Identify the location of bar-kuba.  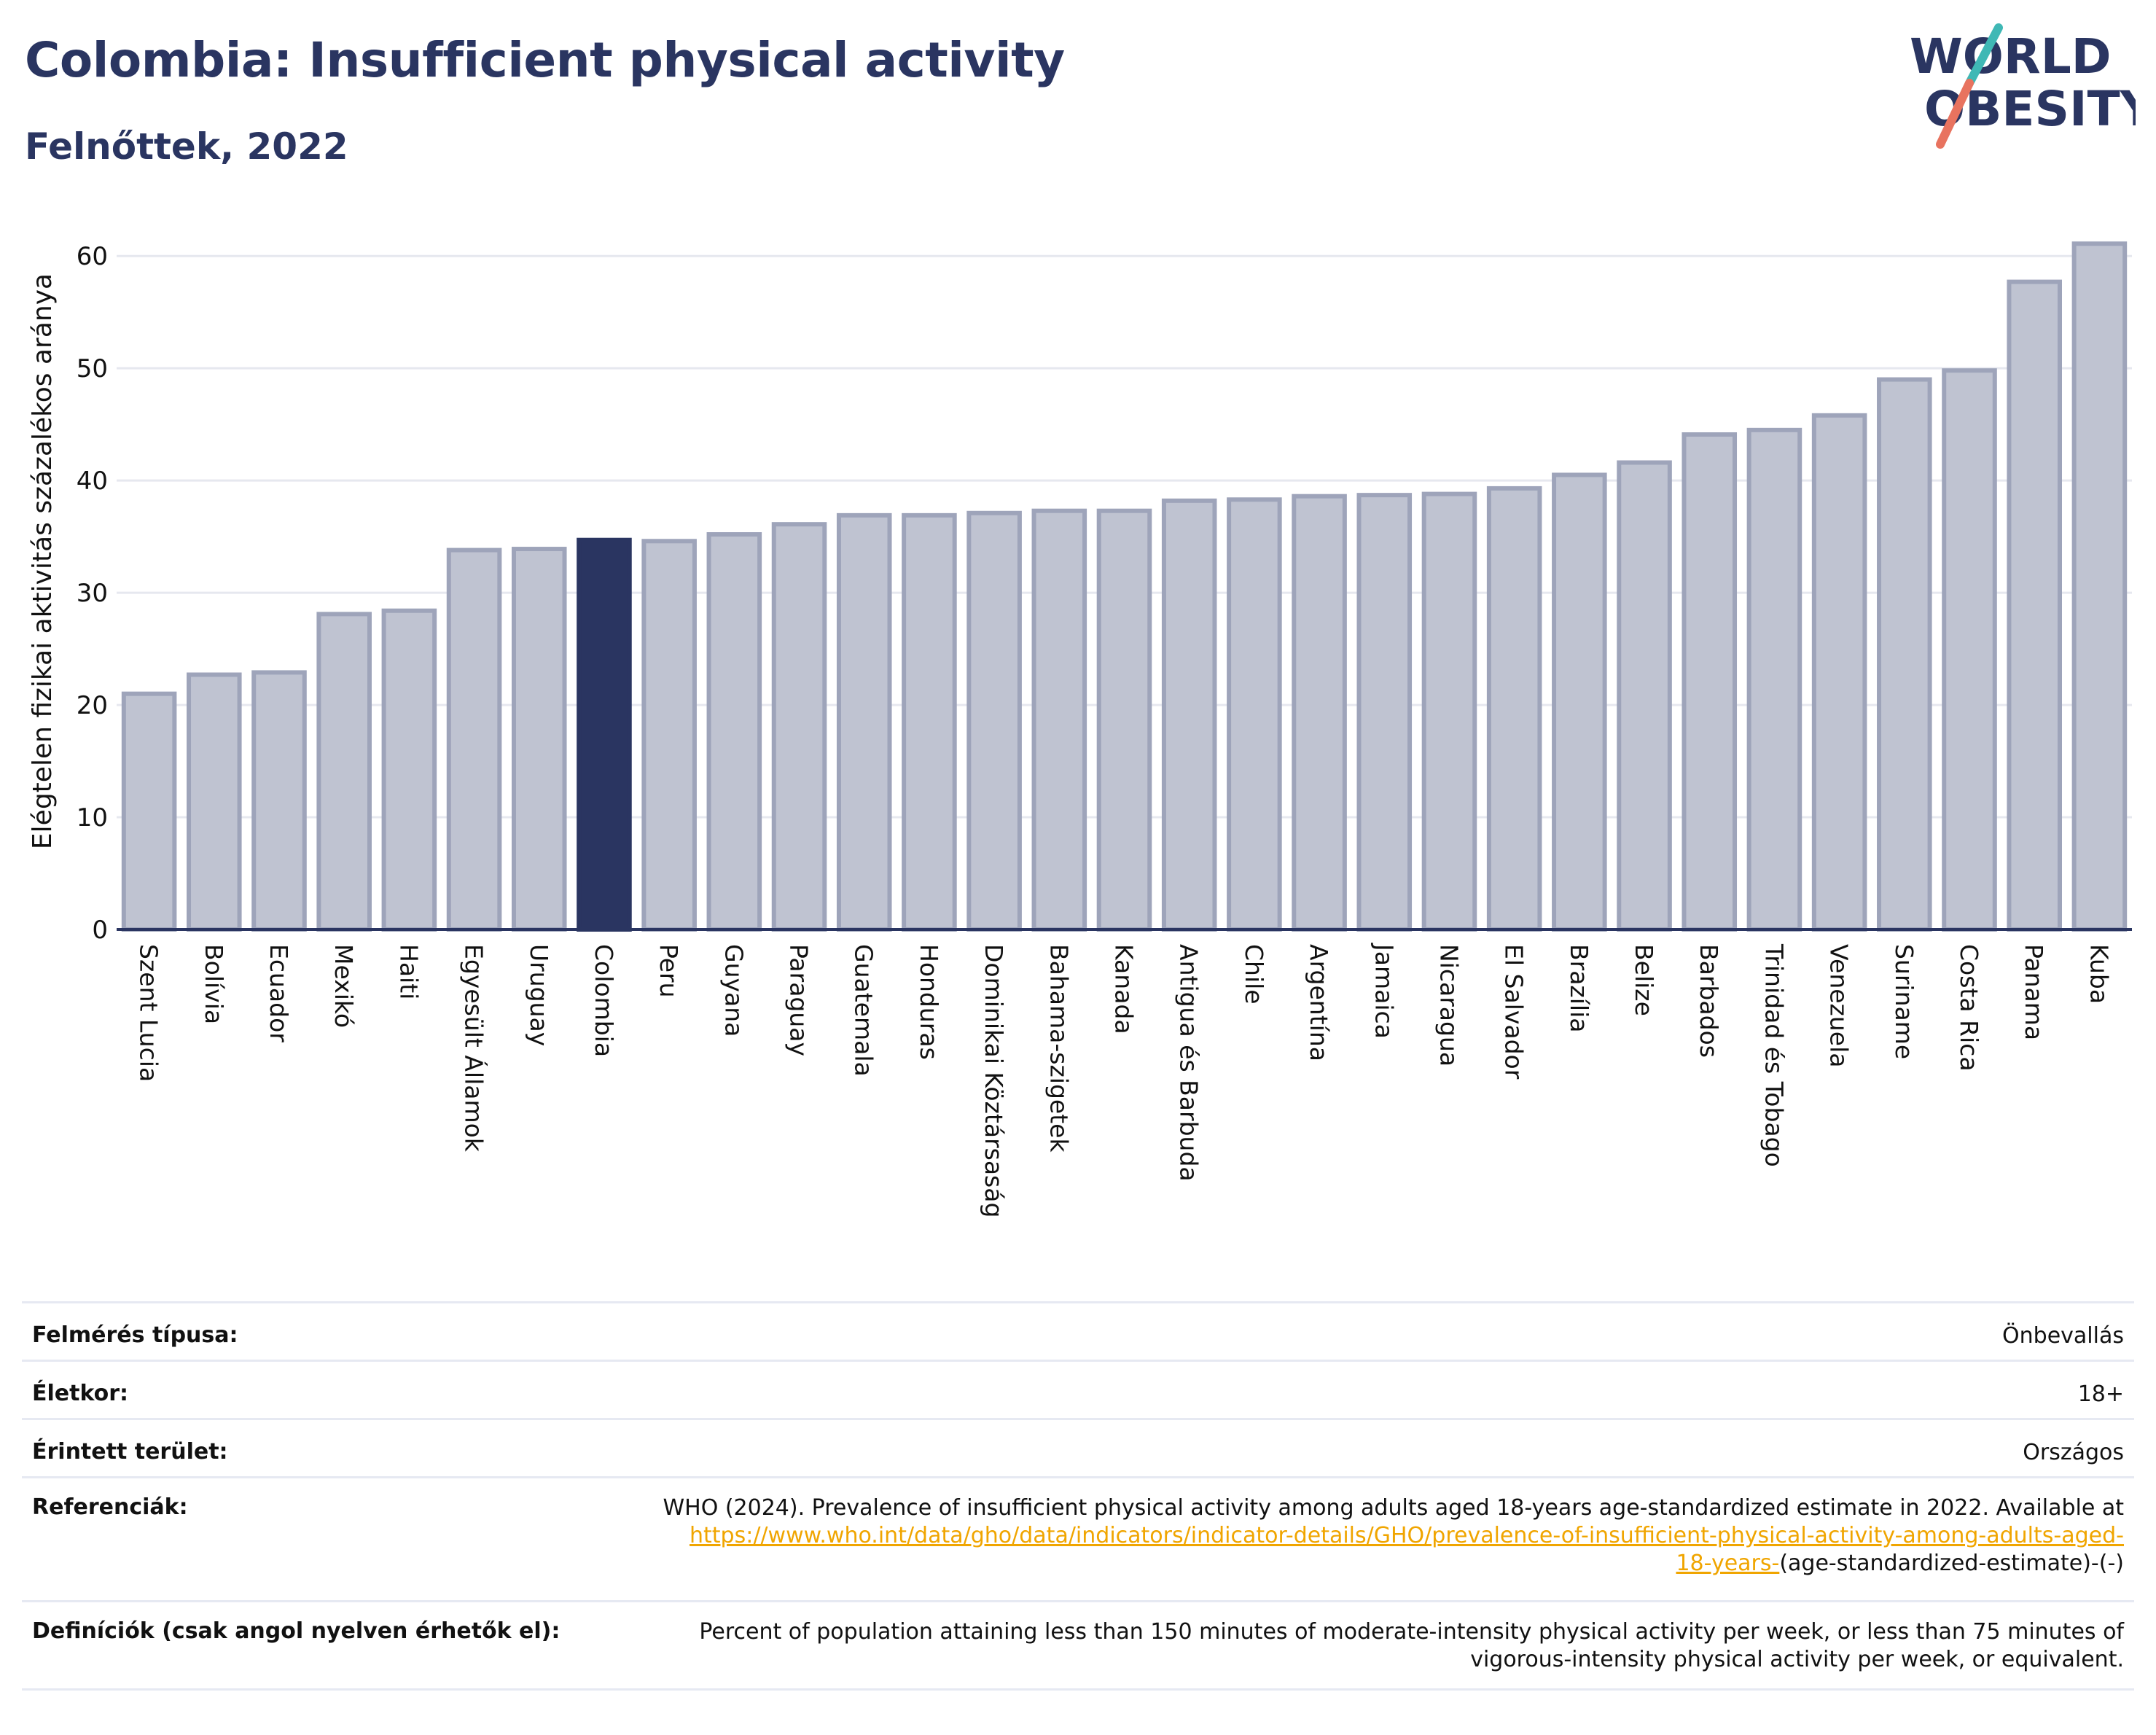
(2100, 586).